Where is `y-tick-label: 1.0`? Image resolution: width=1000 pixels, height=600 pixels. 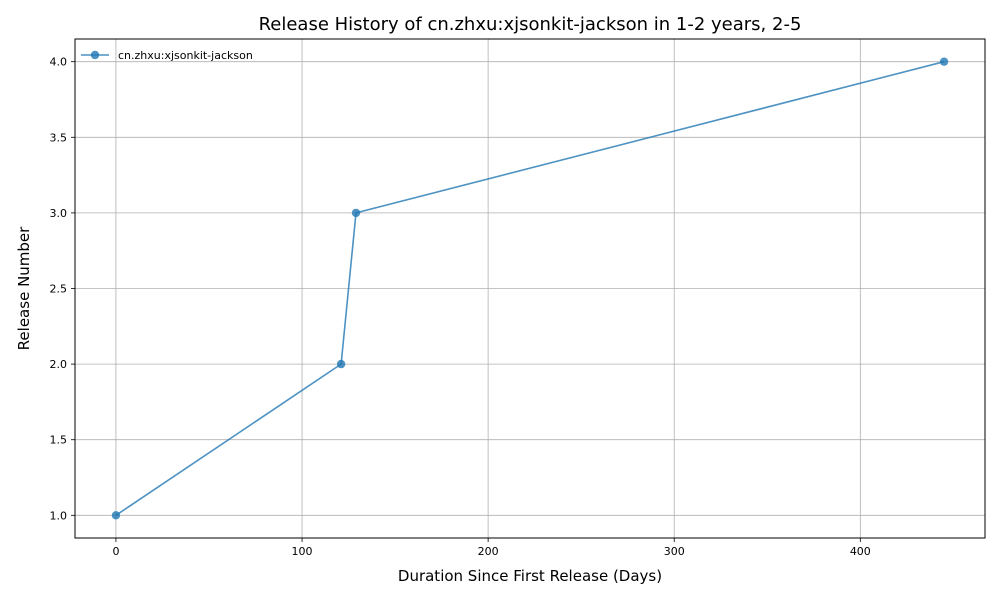
y-tick-label: 1.0 is located at coordinates (59, 515).